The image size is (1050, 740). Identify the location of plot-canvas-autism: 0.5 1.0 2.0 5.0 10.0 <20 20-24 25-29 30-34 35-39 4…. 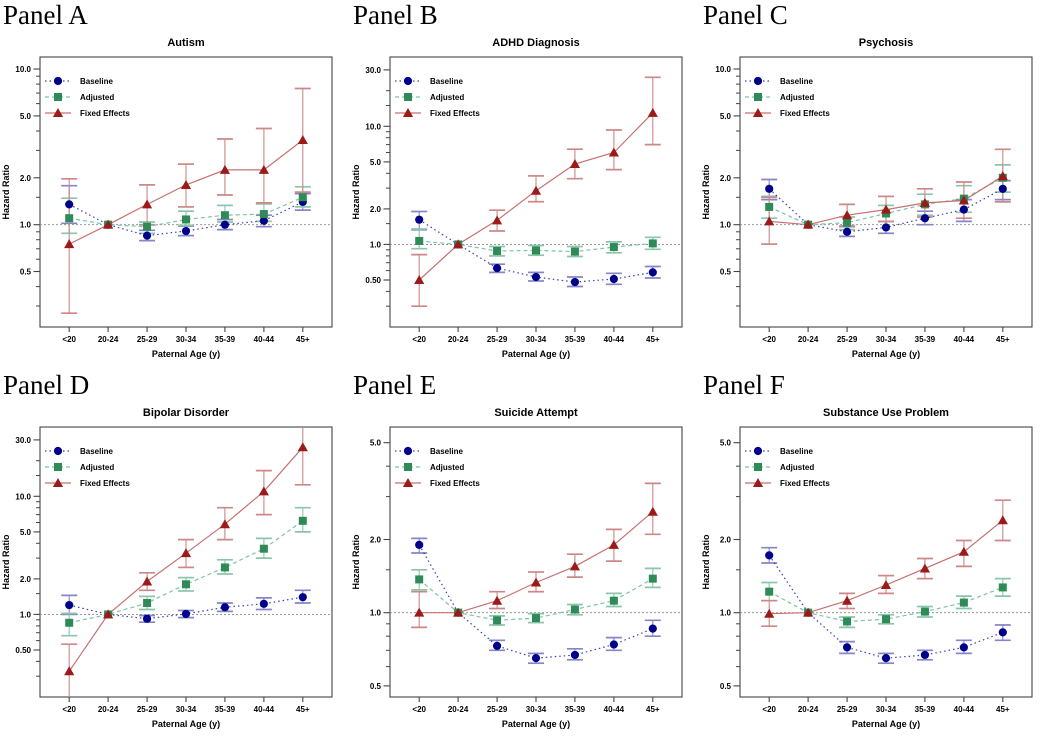
(174, 200).